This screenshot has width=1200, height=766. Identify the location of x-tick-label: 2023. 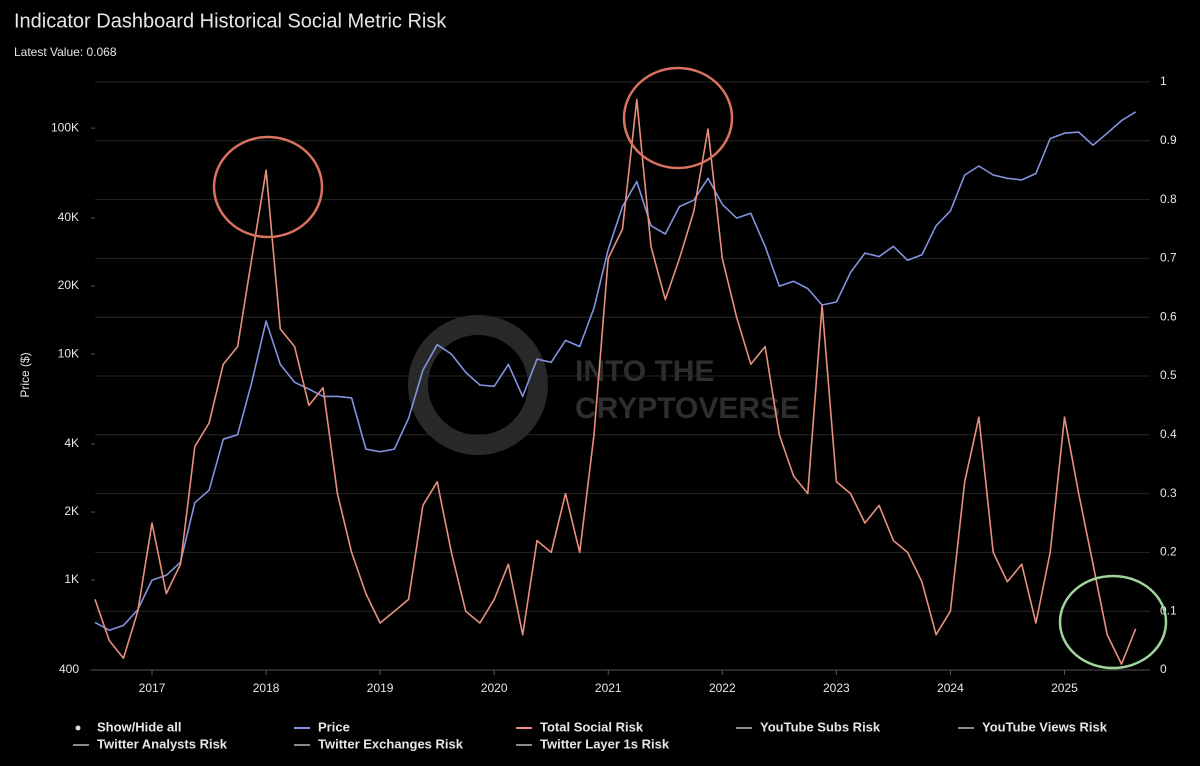
(836, 688).